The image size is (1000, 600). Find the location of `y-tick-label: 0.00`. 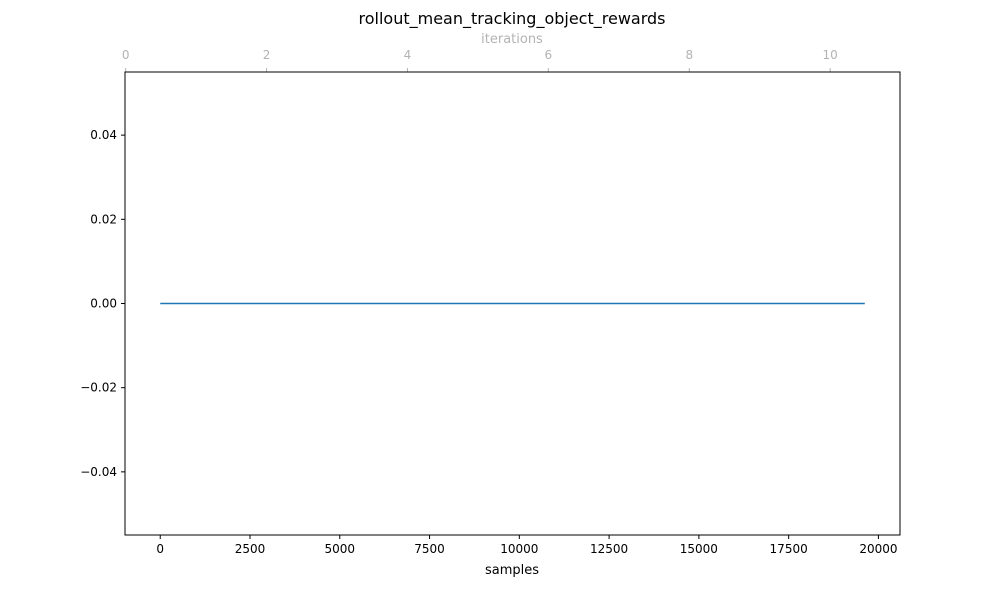

y-tick-label: 0.00 is located at coordinates (103, 304).